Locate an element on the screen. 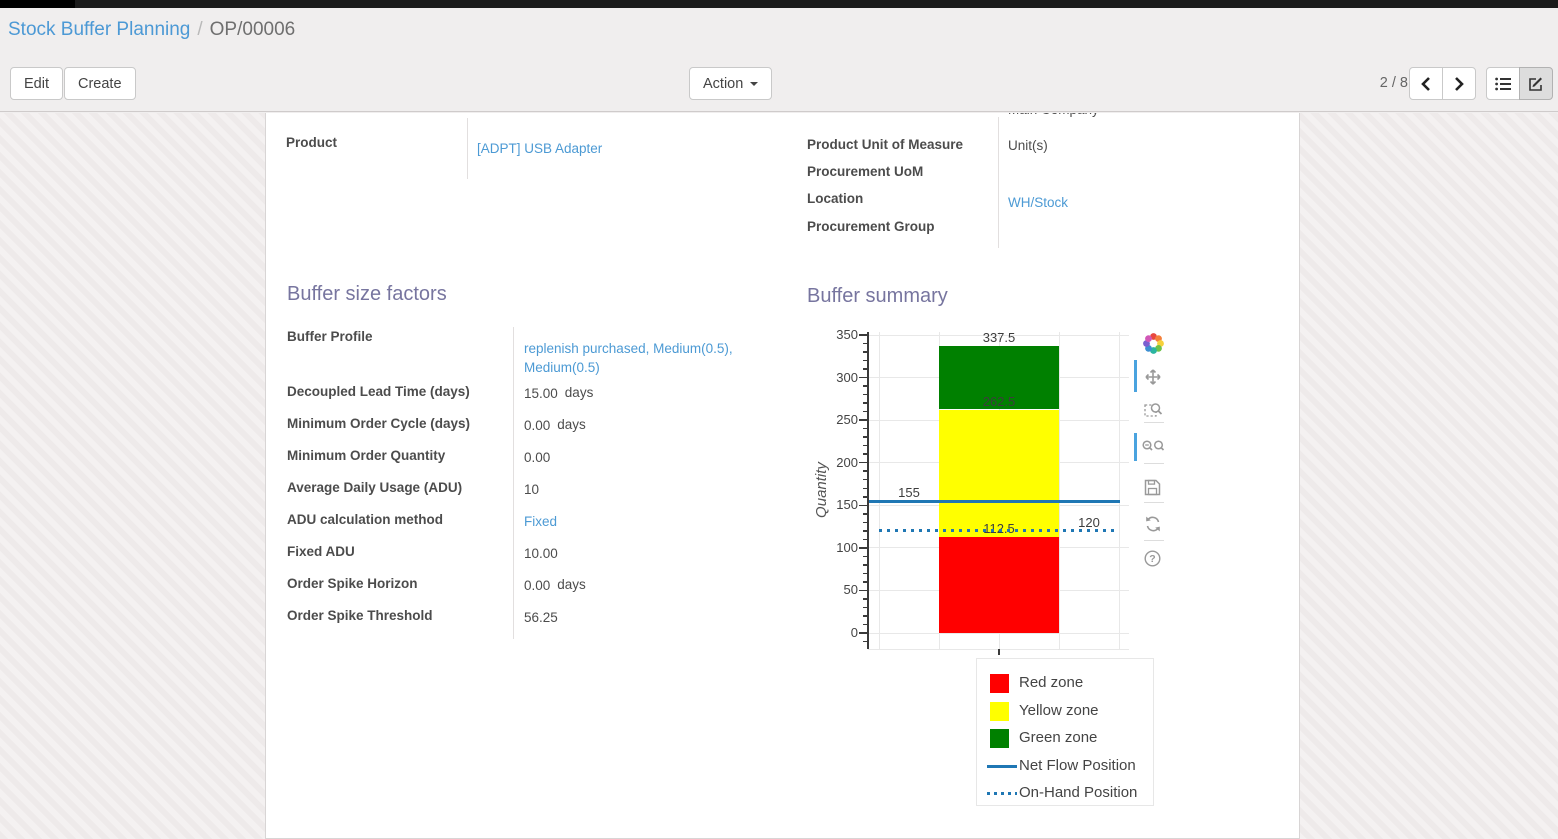 The width and height of the screenshot is (1558, 839). field-label-procurement-uom: Procurement UoM is located at coordinates (865, 171).